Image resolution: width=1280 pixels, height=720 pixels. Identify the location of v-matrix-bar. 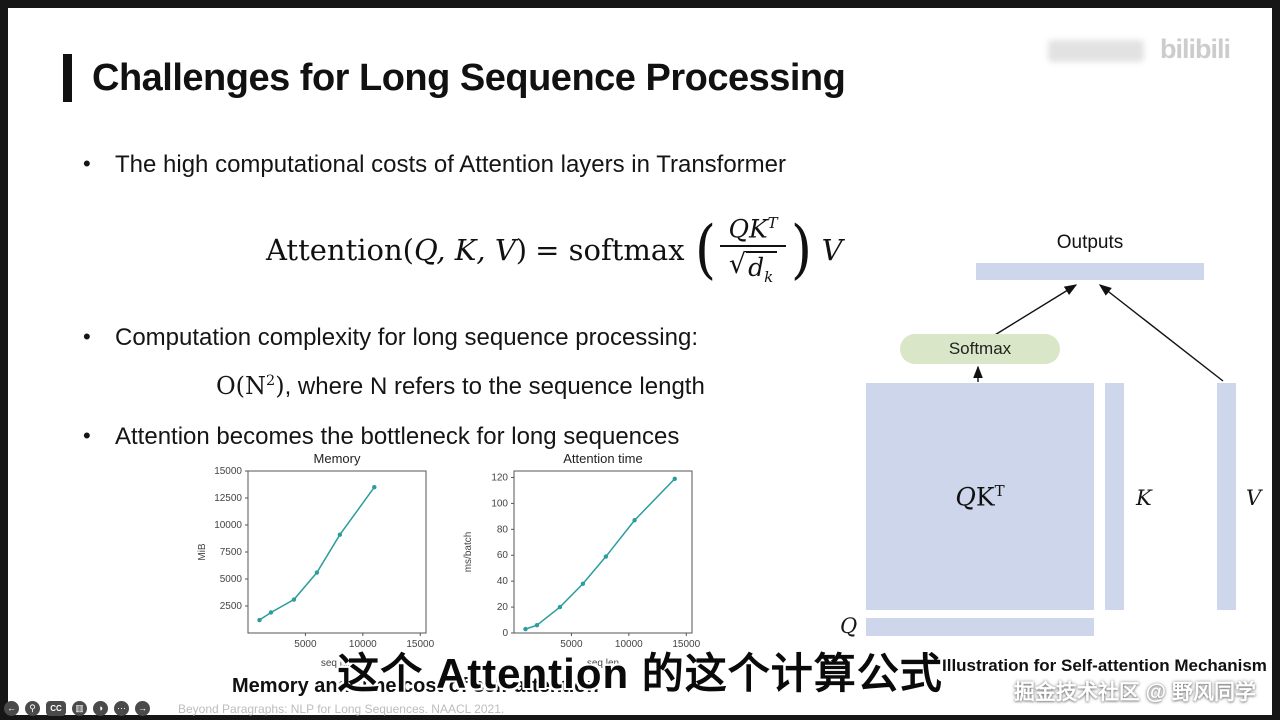
(1226, 496).